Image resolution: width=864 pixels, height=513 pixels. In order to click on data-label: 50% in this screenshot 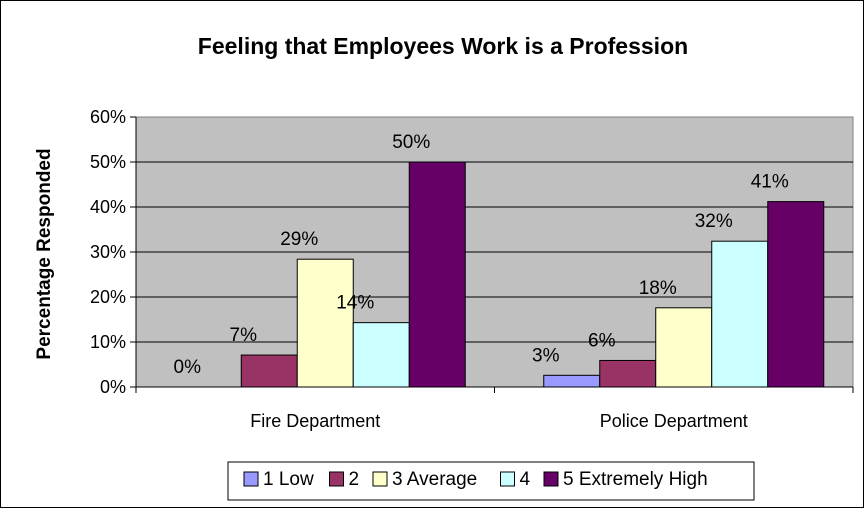, I will do `click(411, 142)`.